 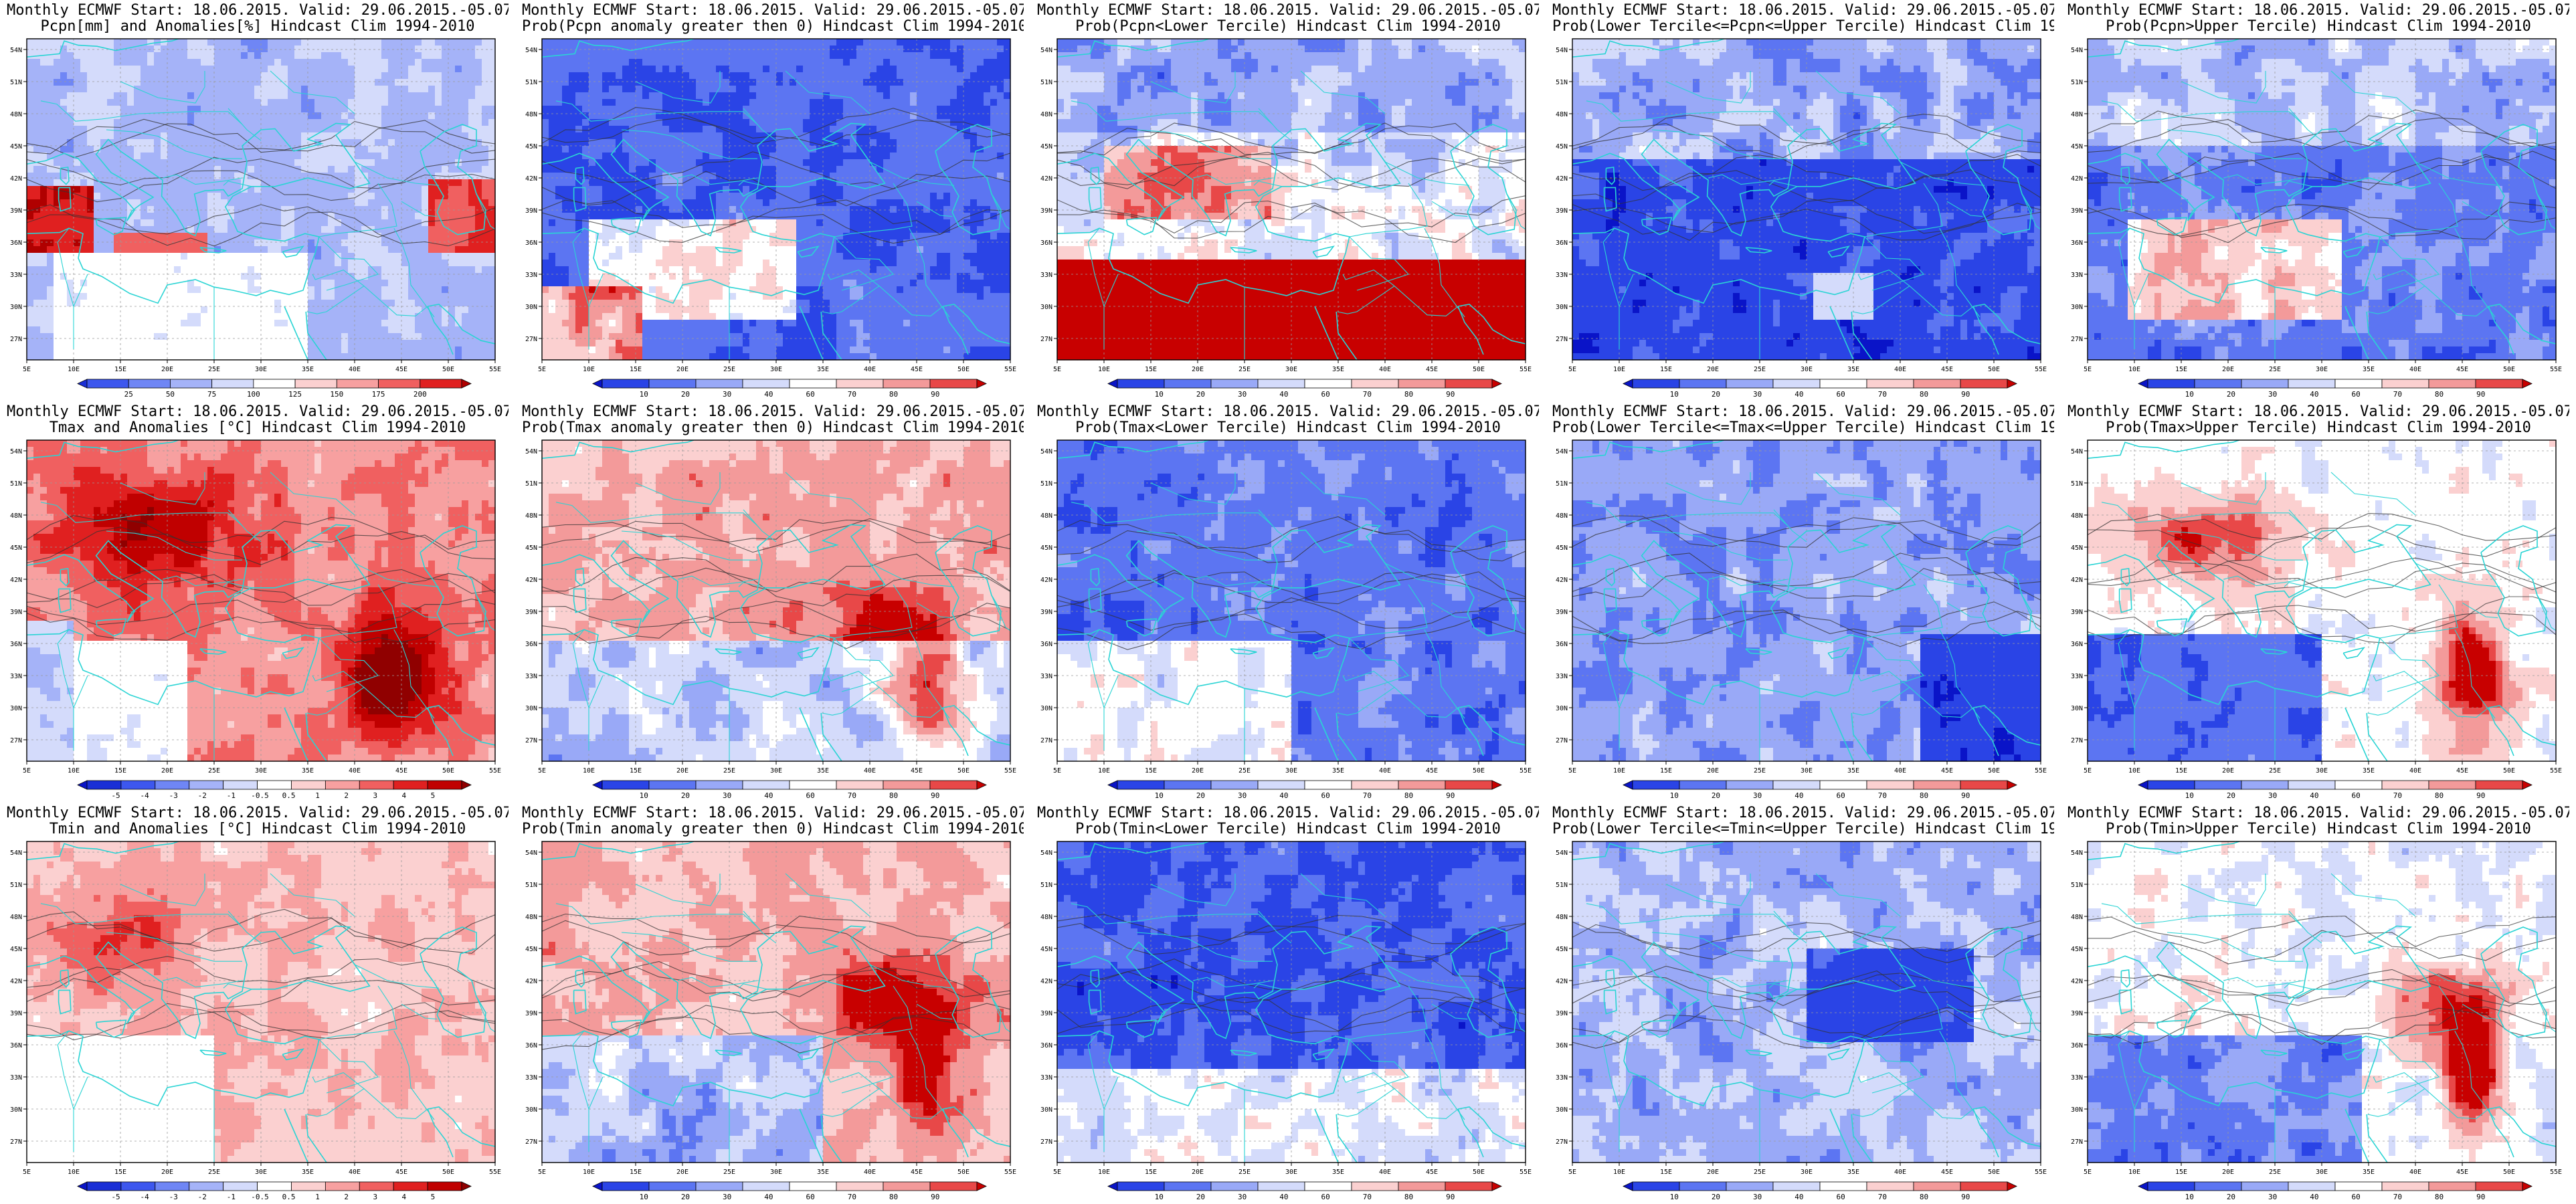 What do you see at coordinates (115, 1197) in the screenshot?
I see `colorbar-label: -5` at bounding box center [115, 1197].